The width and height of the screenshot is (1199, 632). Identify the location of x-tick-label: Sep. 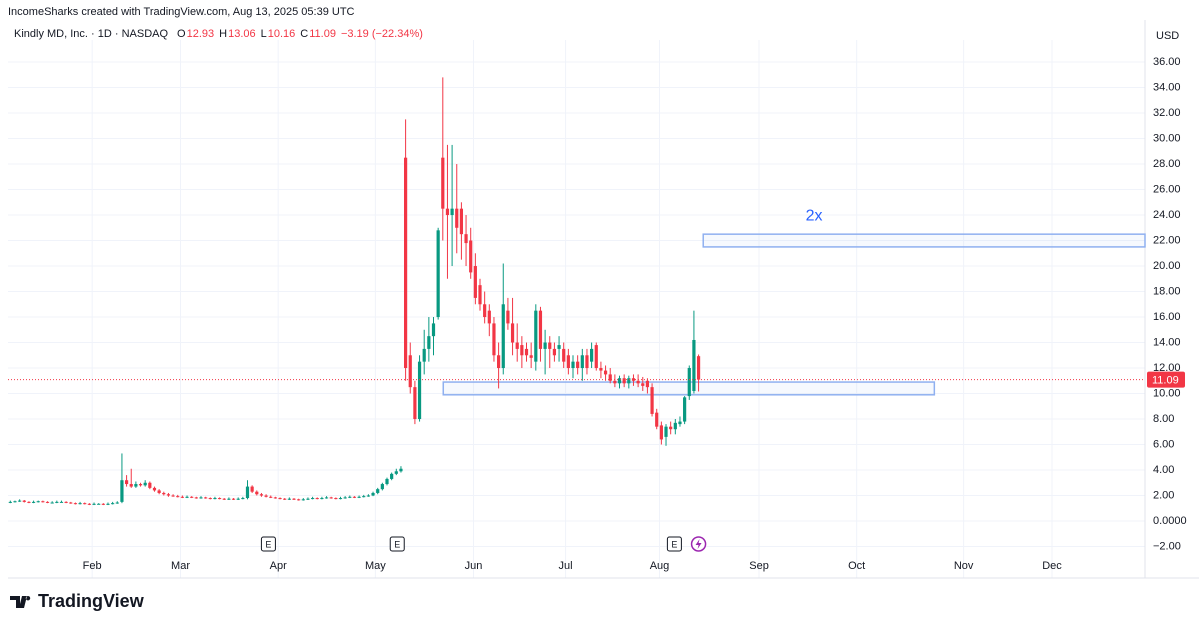
(759, 566).